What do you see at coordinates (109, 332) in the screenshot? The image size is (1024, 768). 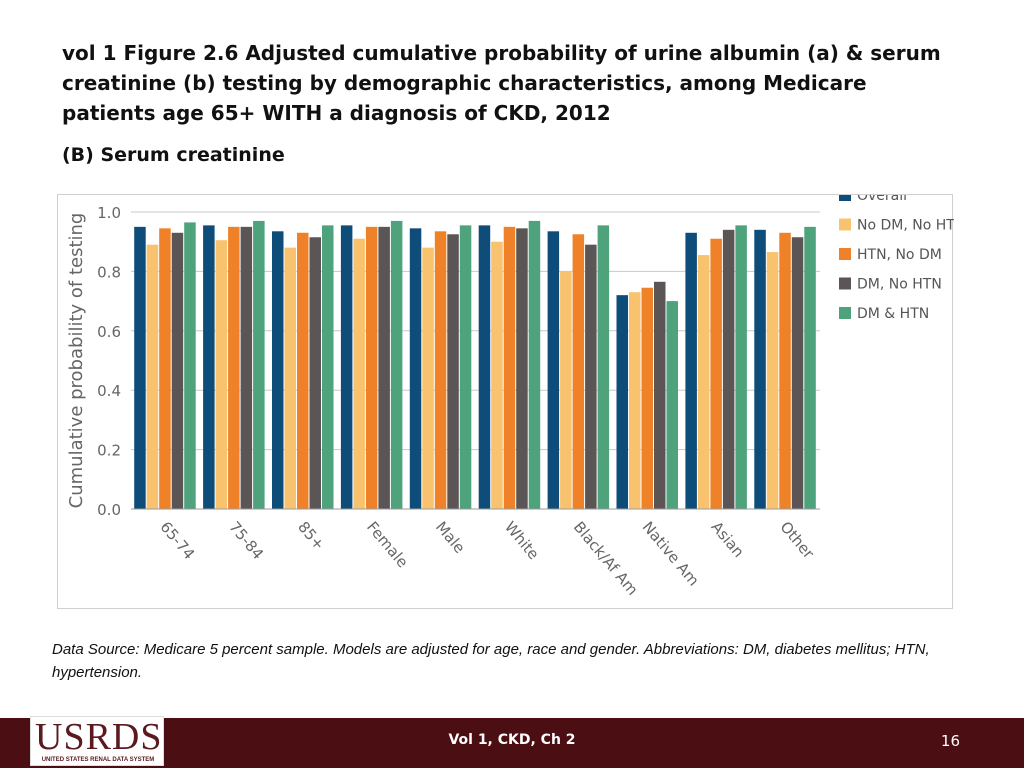 I see `y-tick-label: 0.6` at bounding box center [109, 332].